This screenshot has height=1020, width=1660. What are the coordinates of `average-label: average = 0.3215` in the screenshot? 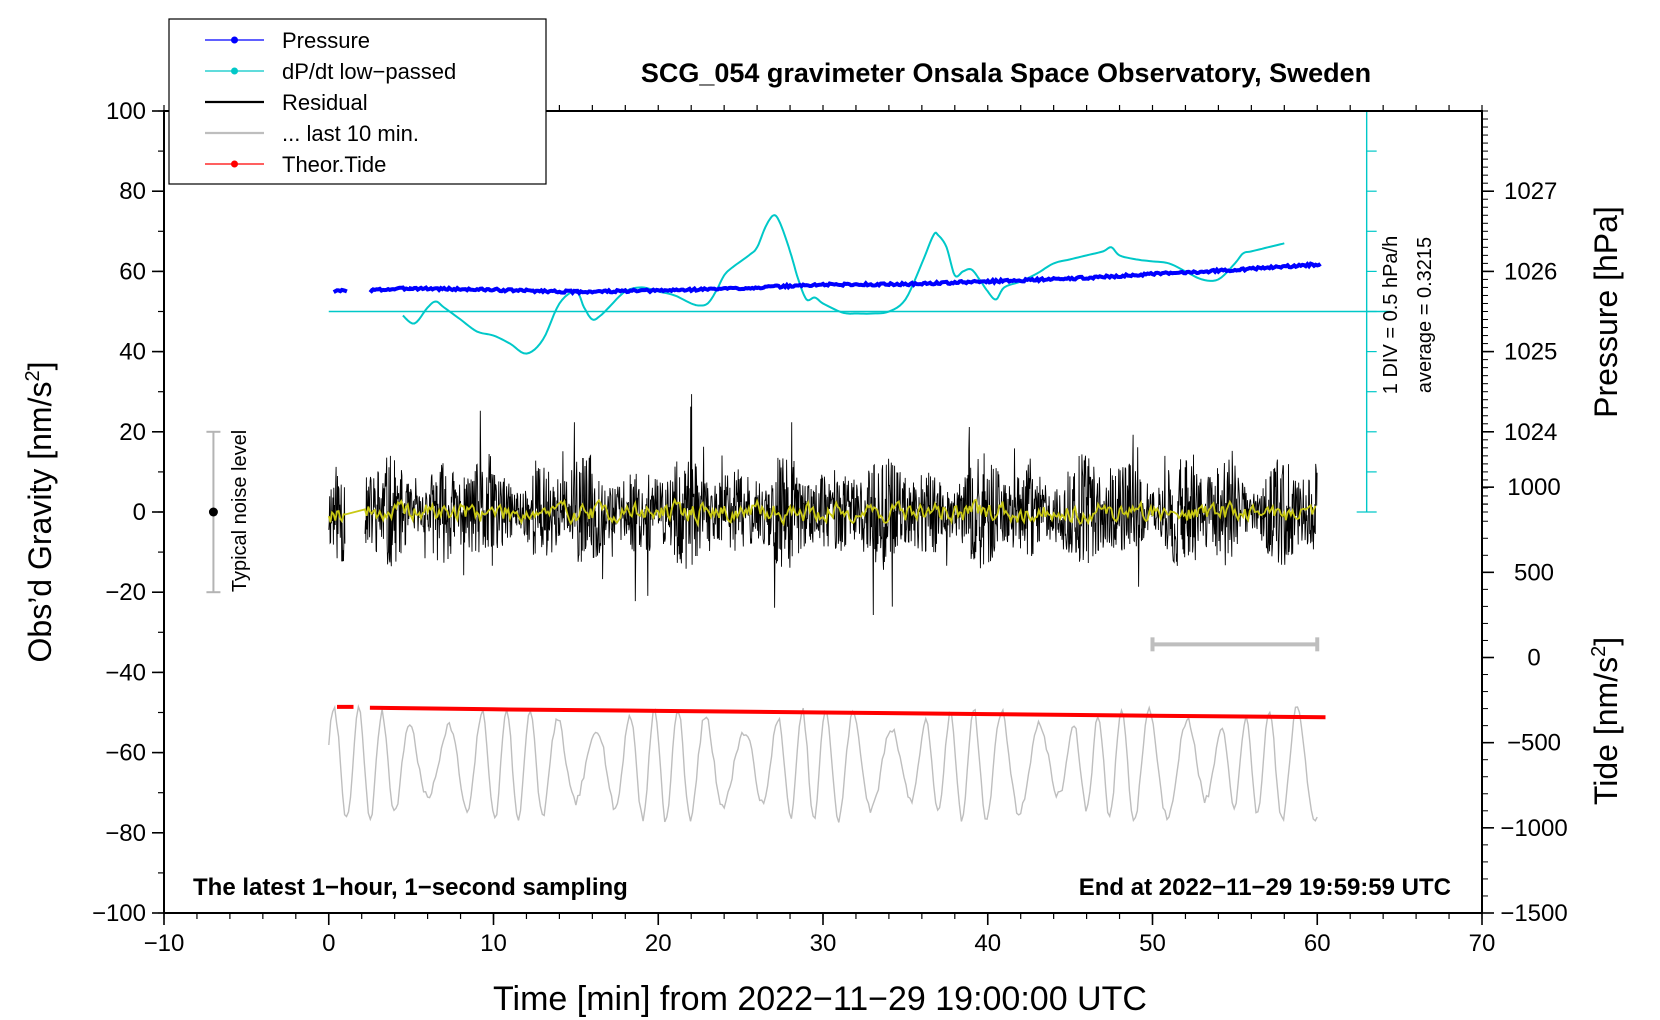 It's located at (1425, 315).